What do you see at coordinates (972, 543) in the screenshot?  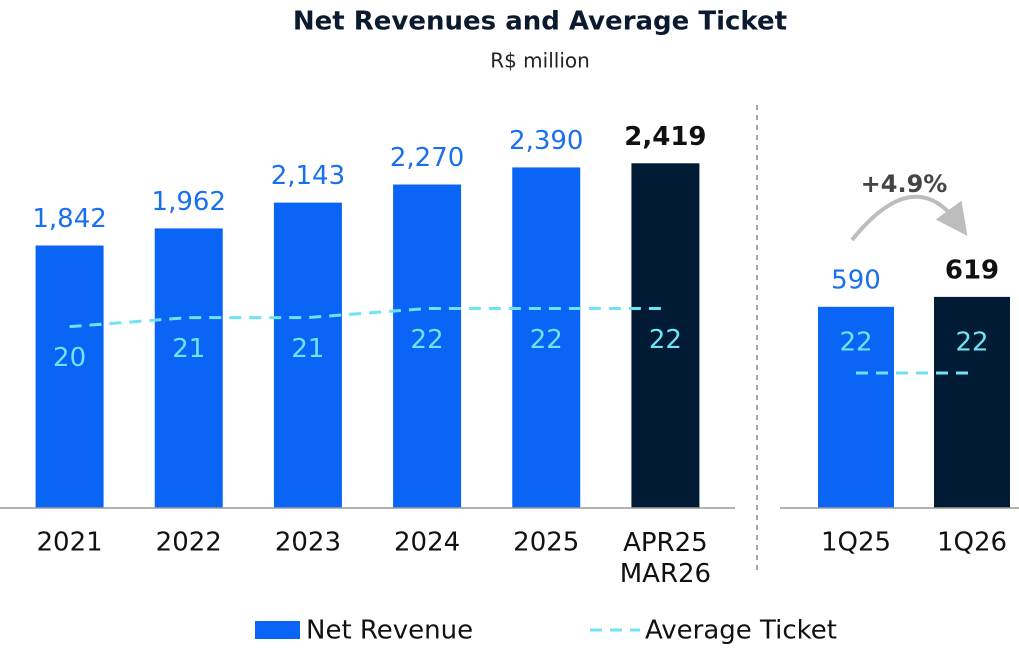 I see `x-tick-label: 1Q26` at bounding box center [972, 543].